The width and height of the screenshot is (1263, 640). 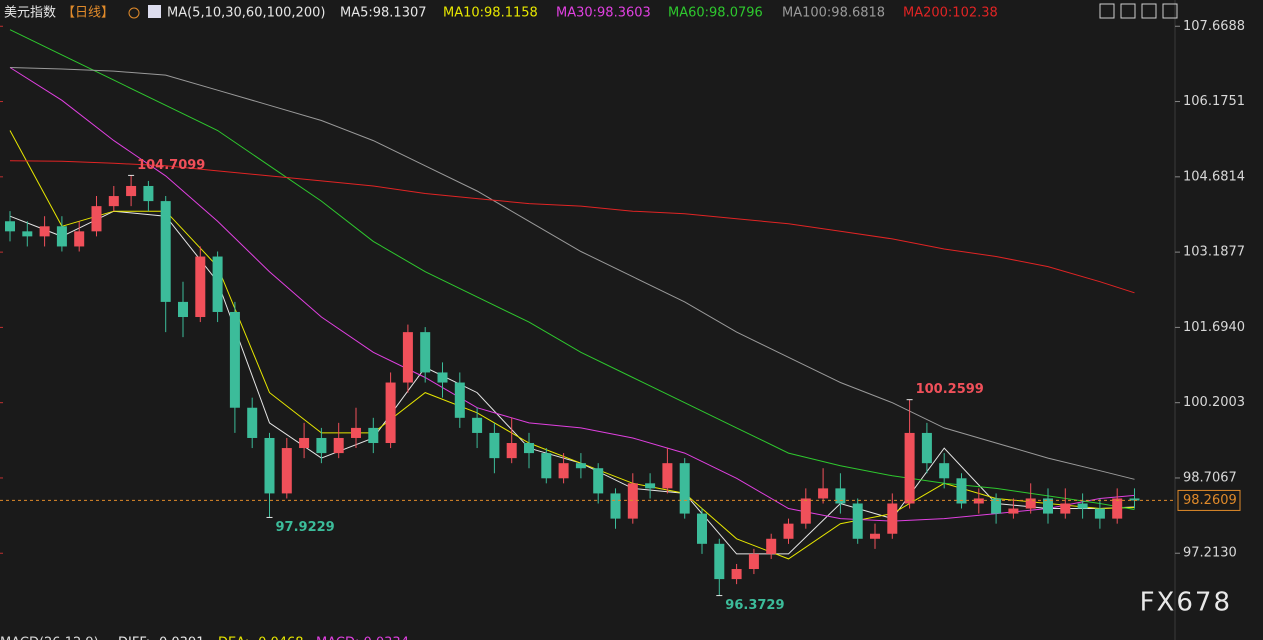 What do you see at coordinates (1214, 327) in the screenshot?
I see `y-tick-label: 101.6940` at bounding box center [1214, 327].